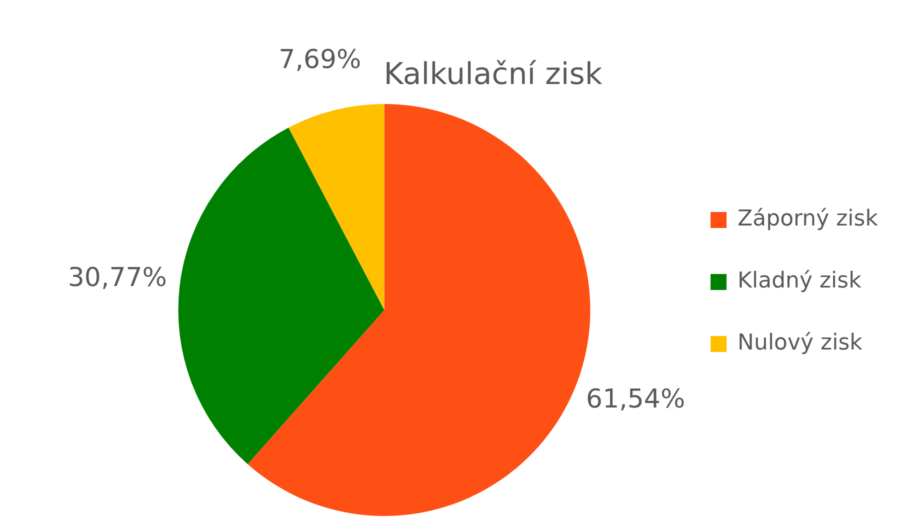  What do you see at coordinates (320, 60) in the screenshot?
I see `data-label: 7,69%` at bounding box center [320, 60].